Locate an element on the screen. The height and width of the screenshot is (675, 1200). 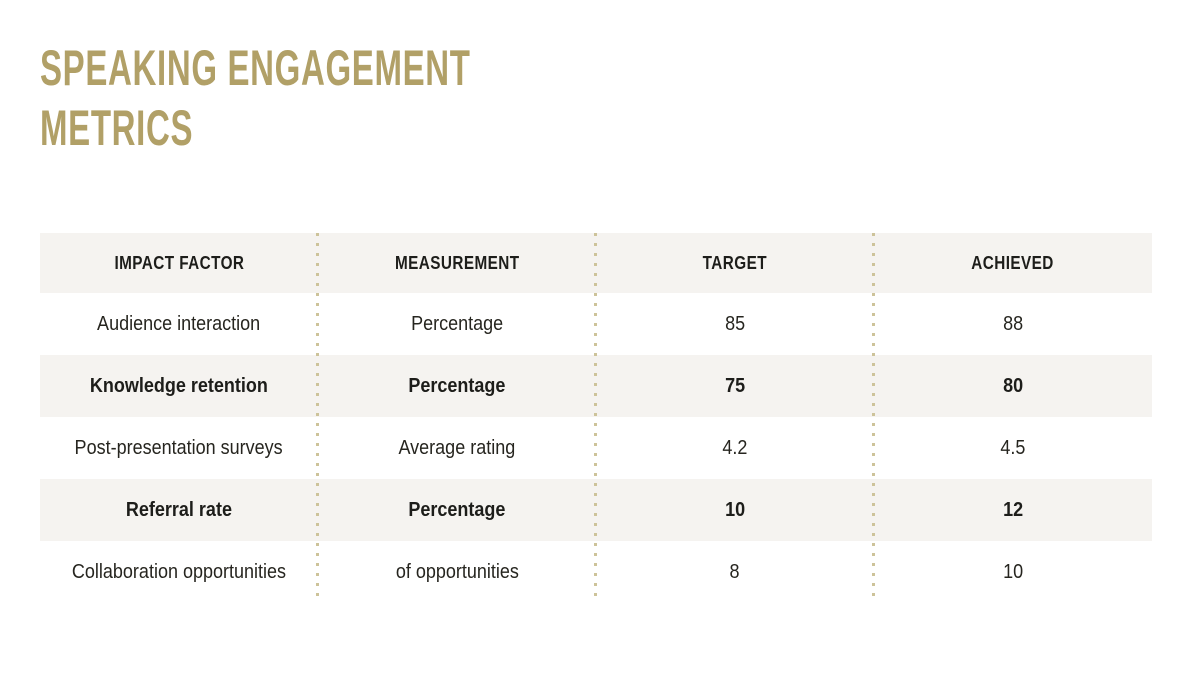
cell-text: Knowledge retention is located at coordinates (179, 385).